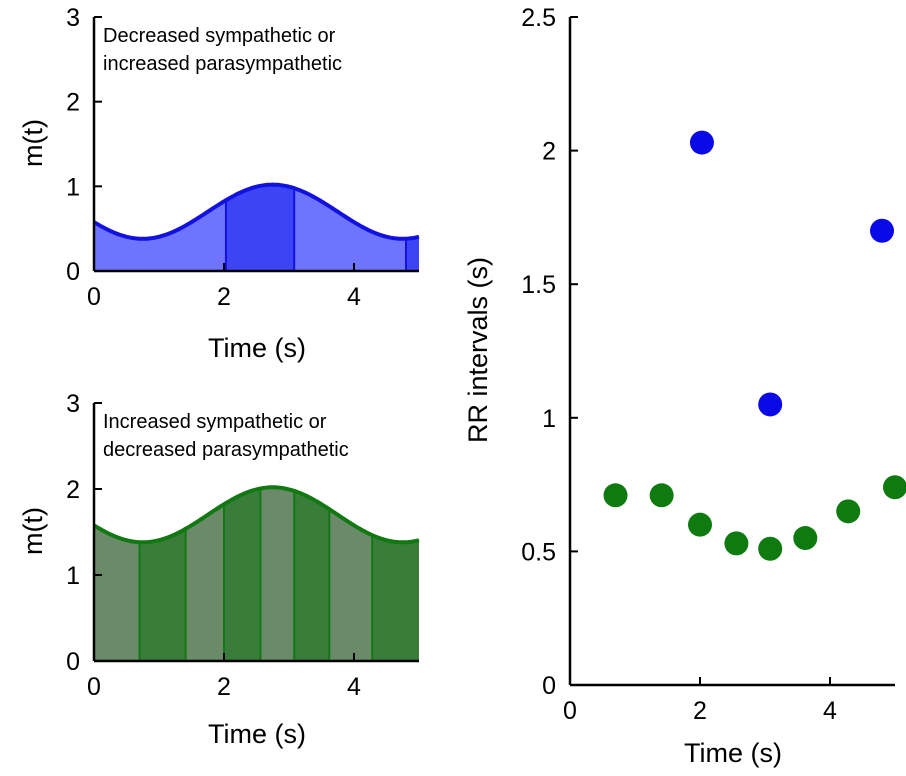 This screenshot has height=776, width=906. I want to click on area-plot-top, so click(256, 226).